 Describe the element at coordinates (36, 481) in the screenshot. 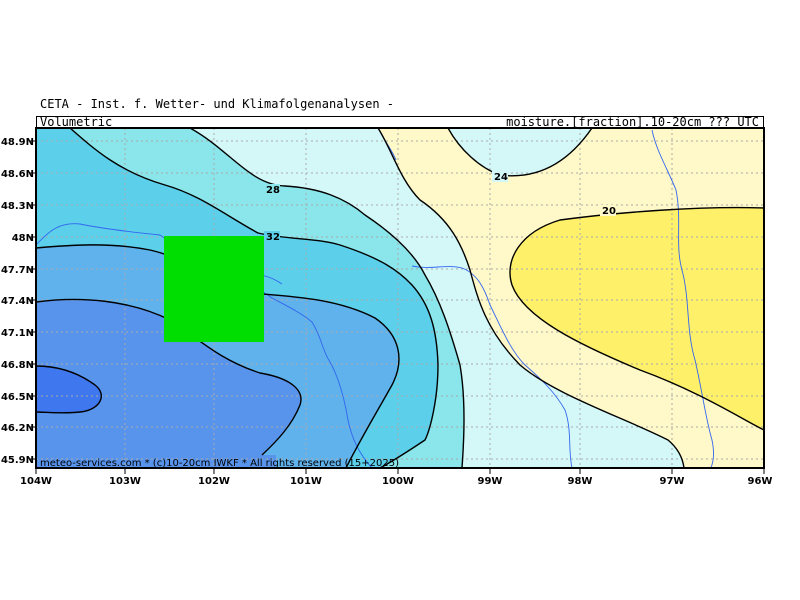

I see `lon-label: 104W` at that location.